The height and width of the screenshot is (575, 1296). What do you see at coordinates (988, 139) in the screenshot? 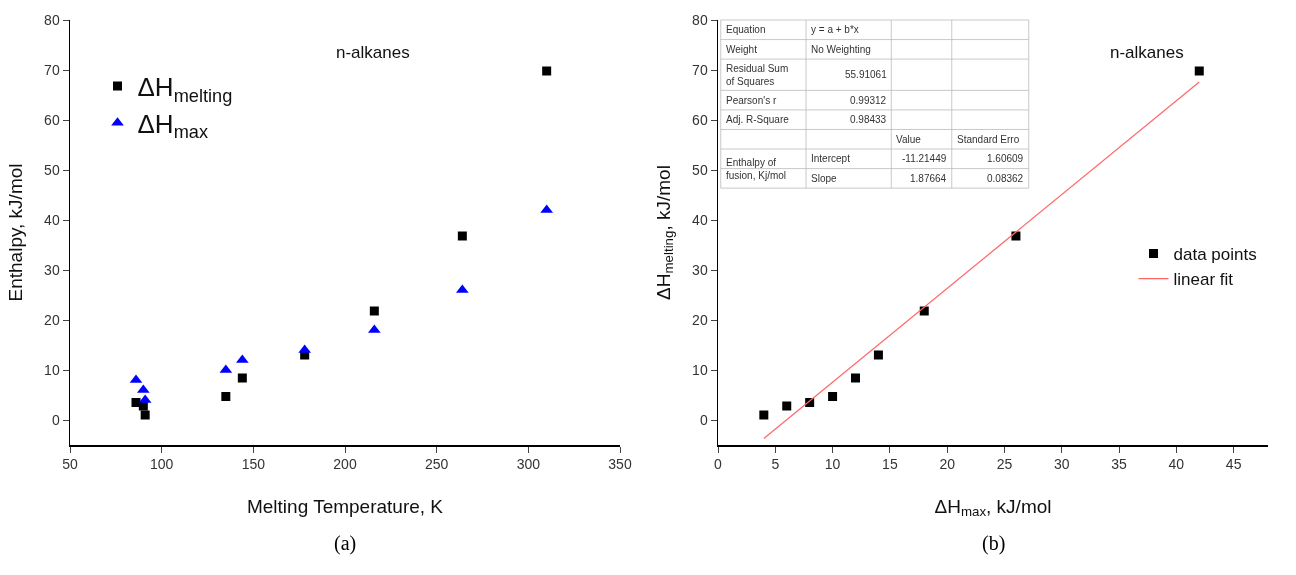
I see `annotation: Standard Erro` at bounding box center [988, 139].